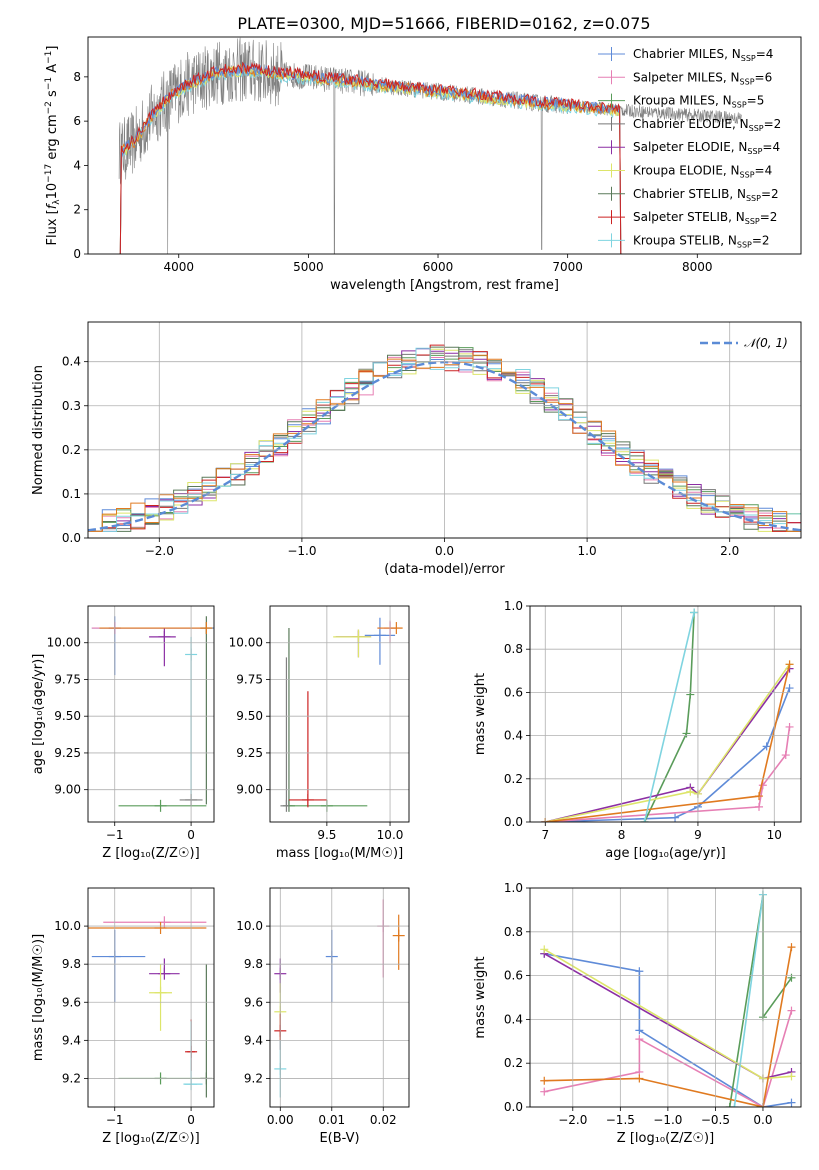  I want to click on x-tick-label: 0.01, so click(331, 1120).